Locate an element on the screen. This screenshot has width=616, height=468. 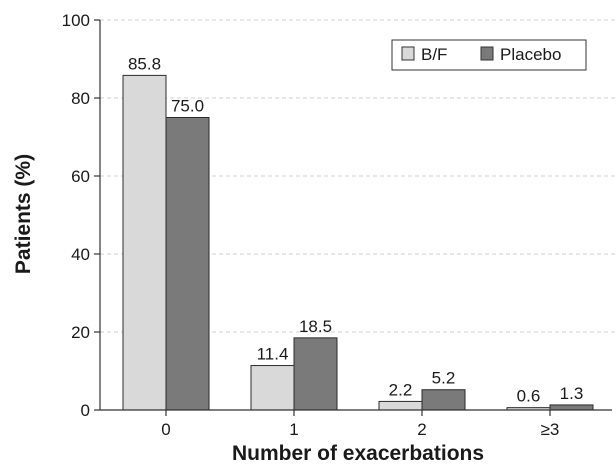
x-tick-label: ≥3 is located at coordinates (550, 429).